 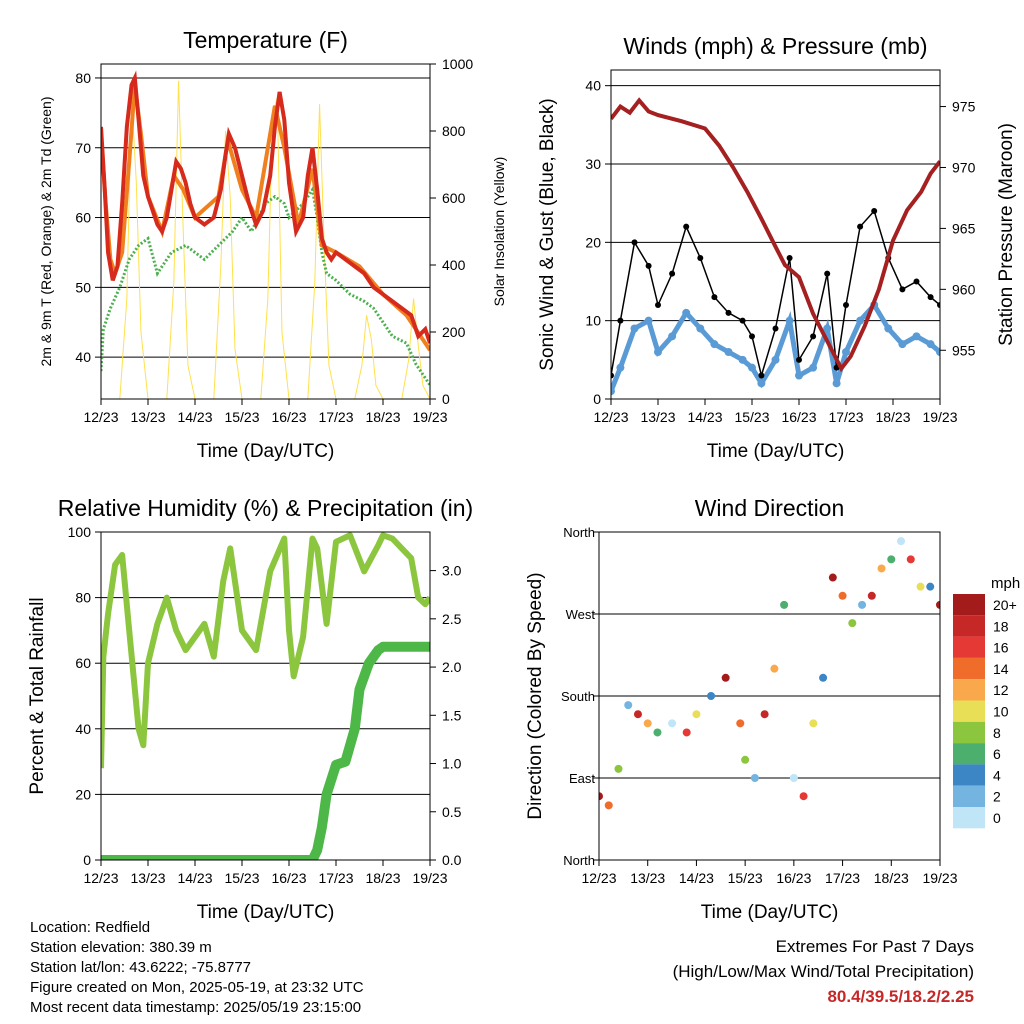 What do you see at coordinates (83, 148) in the screenshot?
I see `y-tick-label: 70` at bounding box center [83, 148].